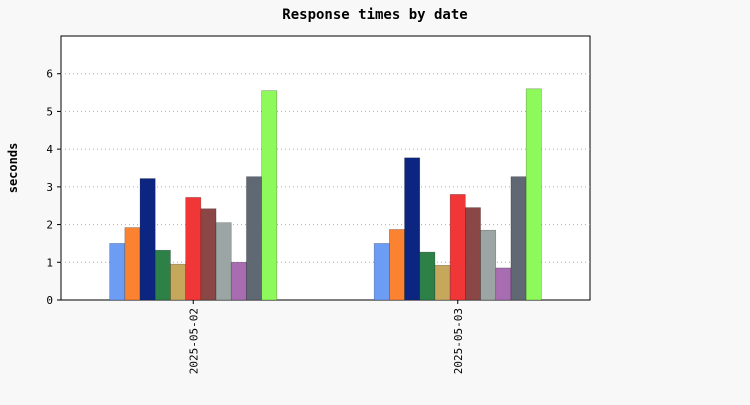 The width and height of the screenshot is (750, 405). What do you see at coordinates (13, 168) in the screenshot?
I see `y-axis-label: seconds` at bounding box center [13, 168].